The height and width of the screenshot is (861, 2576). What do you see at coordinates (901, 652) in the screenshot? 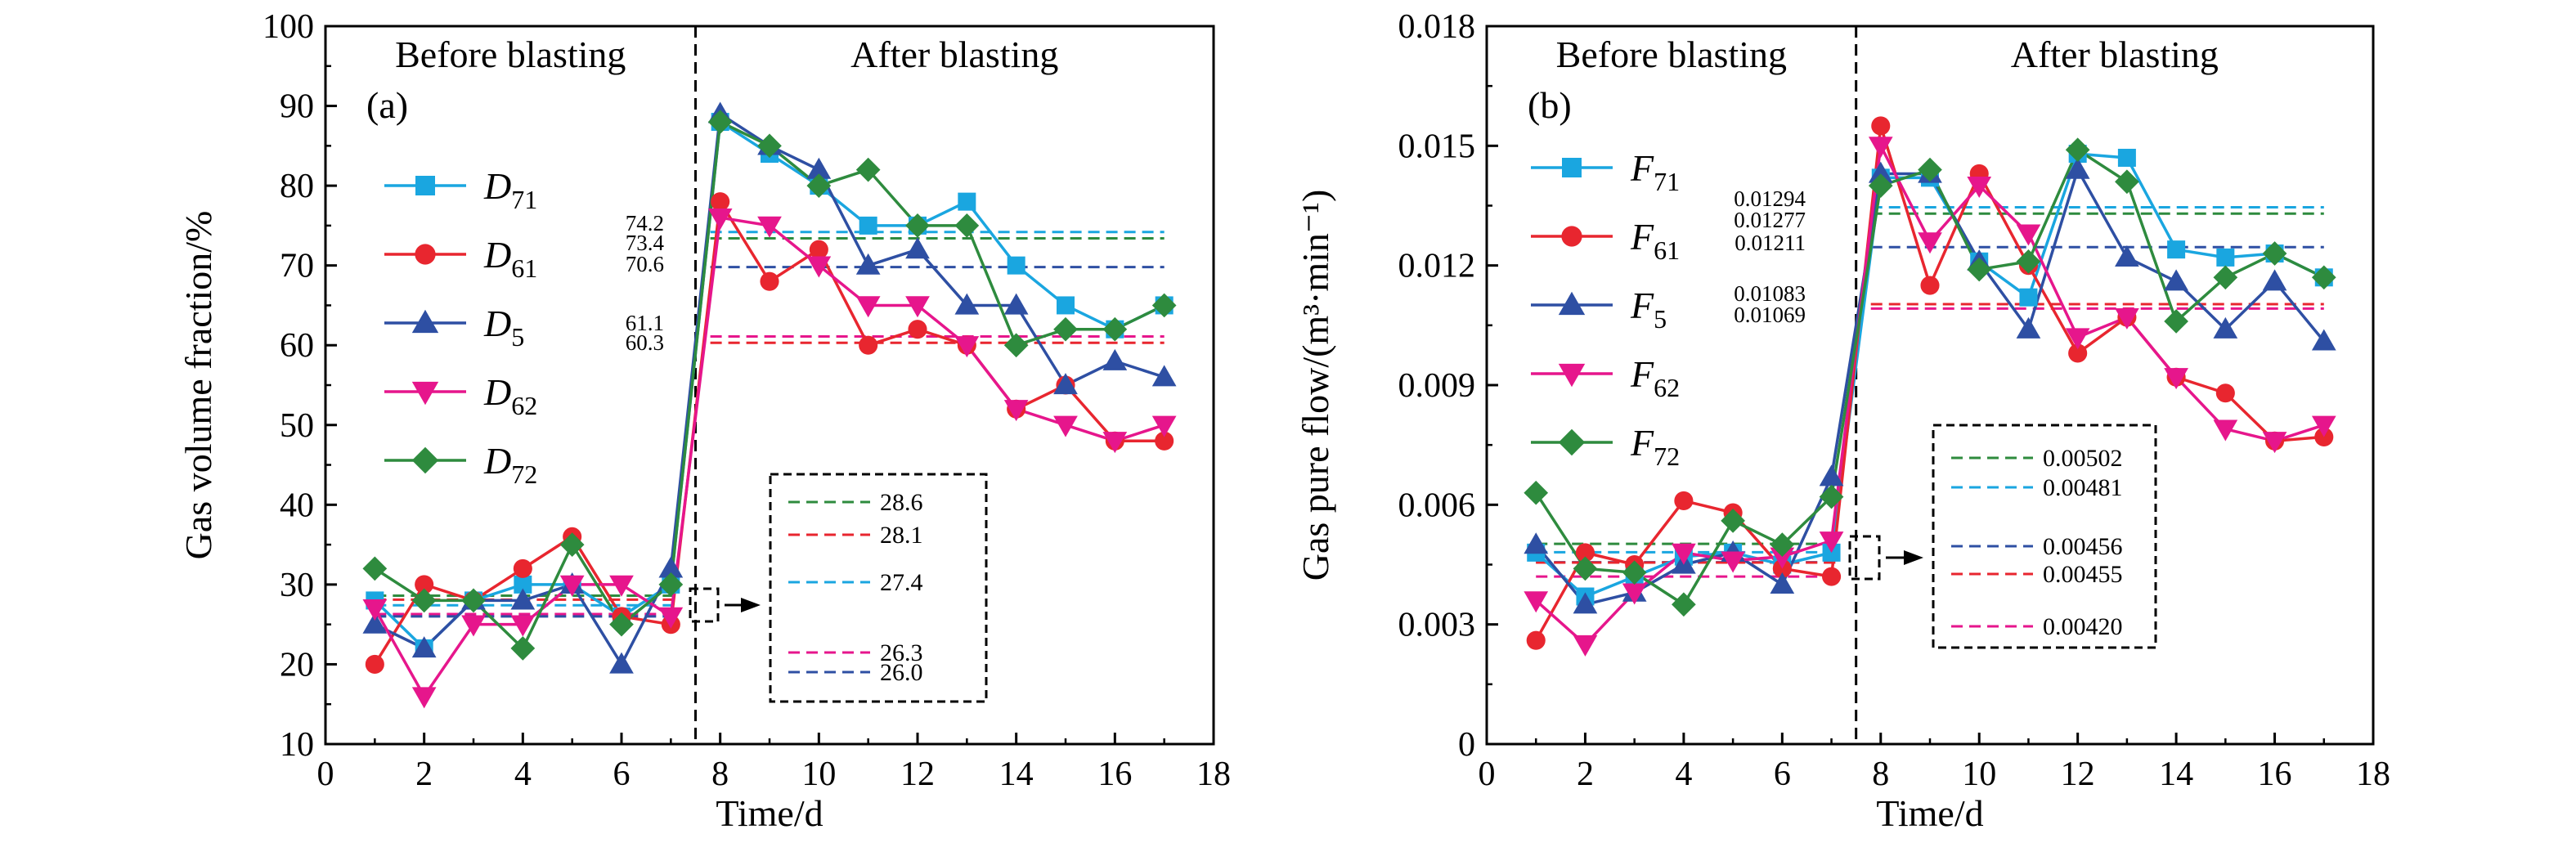
I see `inset-mean-label: 26.3` at bounding box center [901, 652].